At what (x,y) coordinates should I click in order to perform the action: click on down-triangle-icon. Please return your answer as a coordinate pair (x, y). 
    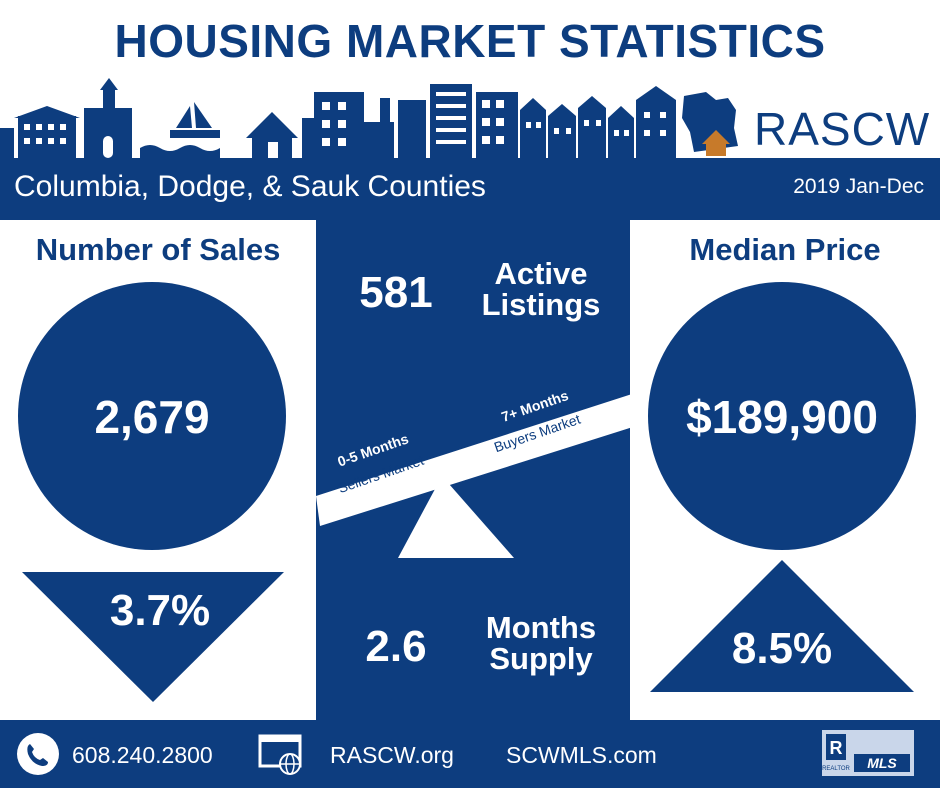
    Looking at the image, I should click on (153, 637).